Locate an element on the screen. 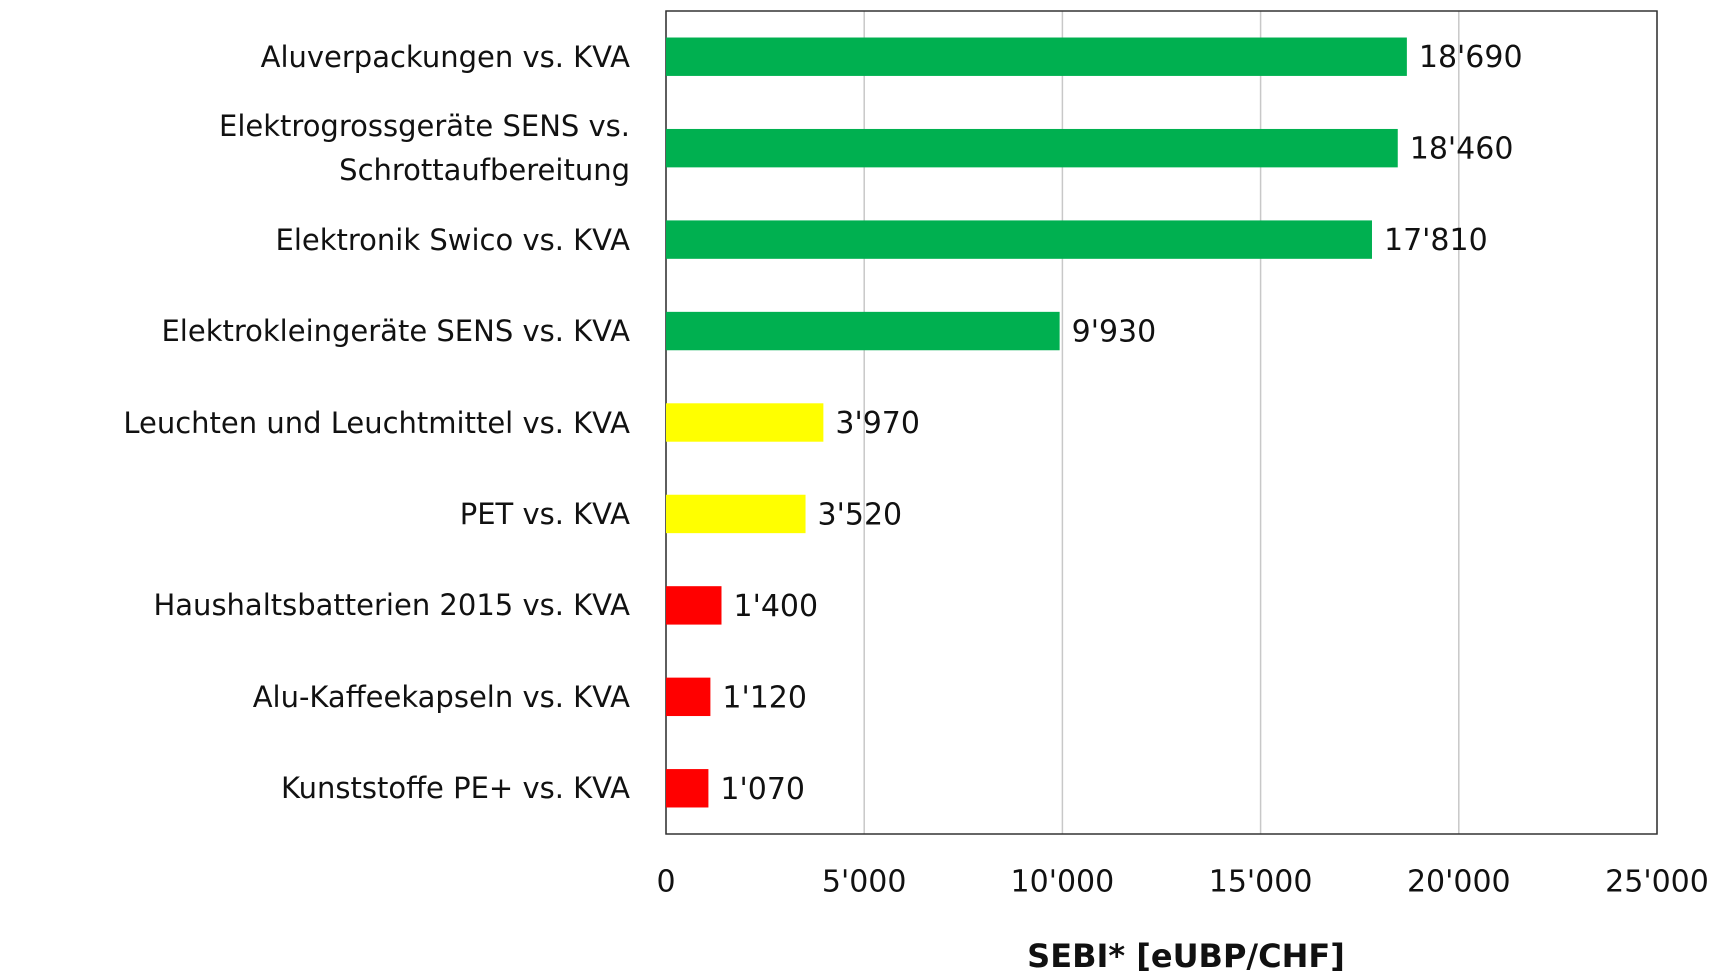 This screenshot has width=1720, height=978. value-label: 1'120 is located at coordinates (764, 697).